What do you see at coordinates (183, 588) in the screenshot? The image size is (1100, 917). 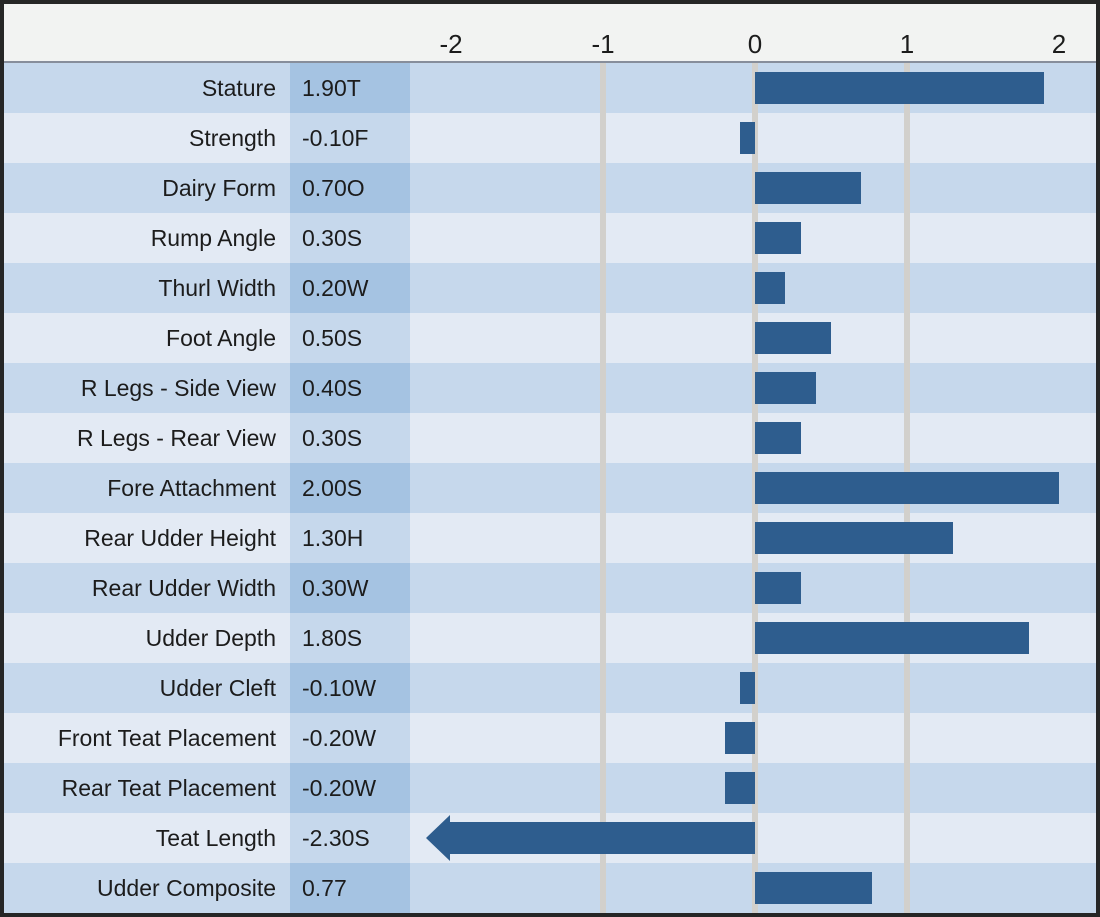 I see `trait-label: Rear Udder Width` at bounding box center [183, 588].